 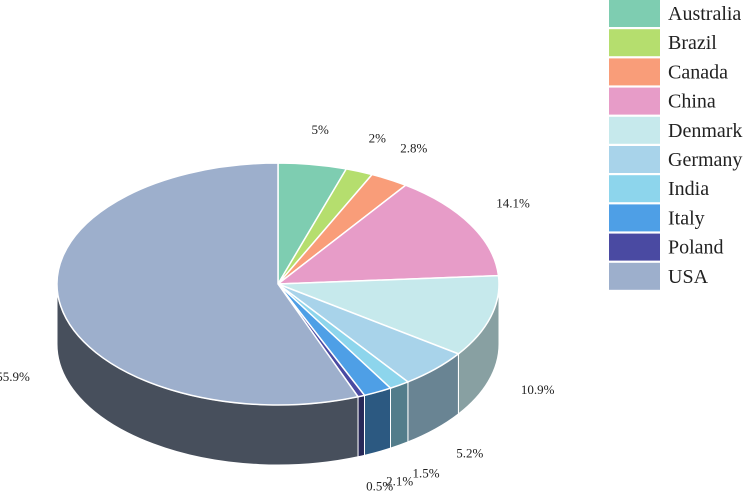 What do you see at coordinates (688, 277) in the screenshot?
I see `legend-label-usa: USA` at bounding box center [688, 277].